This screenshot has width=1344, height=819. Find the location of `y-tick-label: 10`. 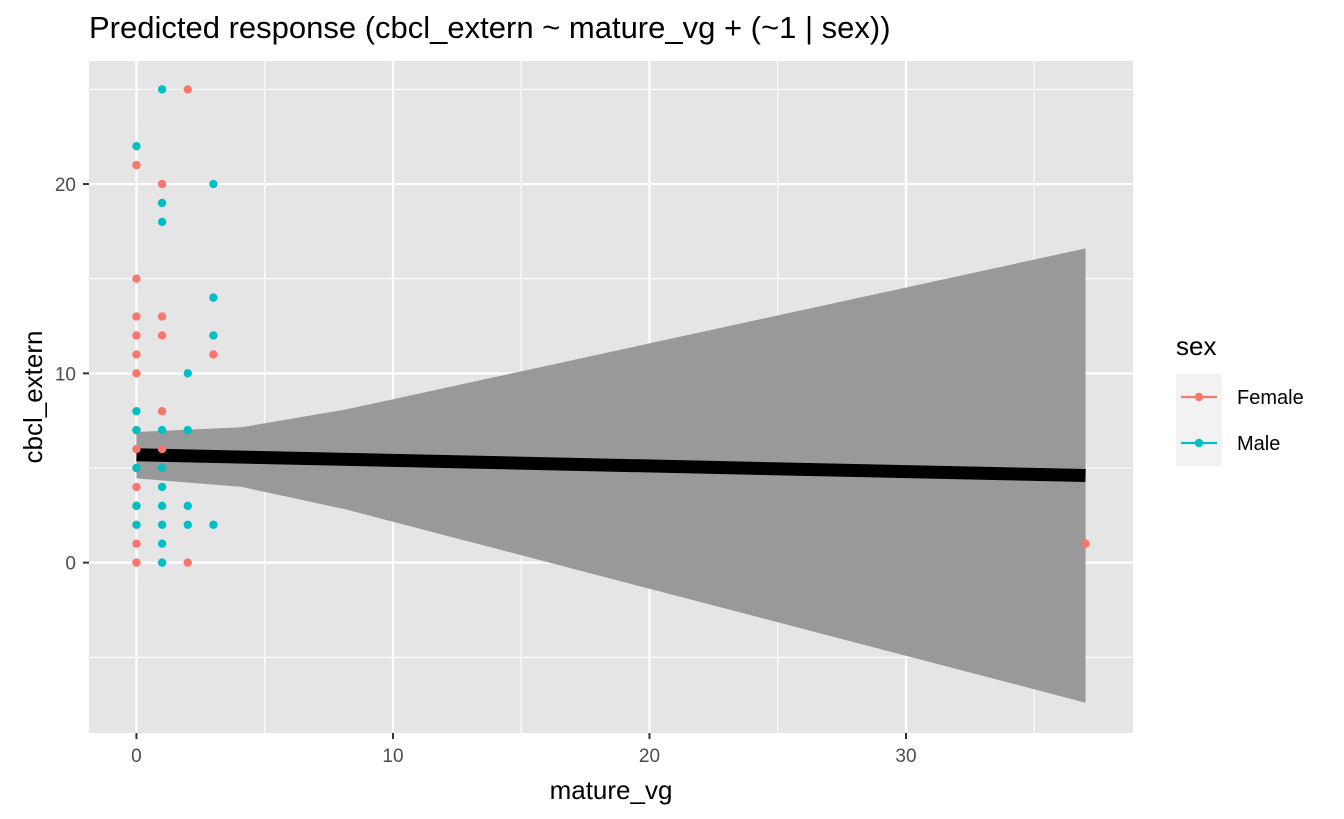

y-tick-label: 10 is located at coordinates (65, 374).